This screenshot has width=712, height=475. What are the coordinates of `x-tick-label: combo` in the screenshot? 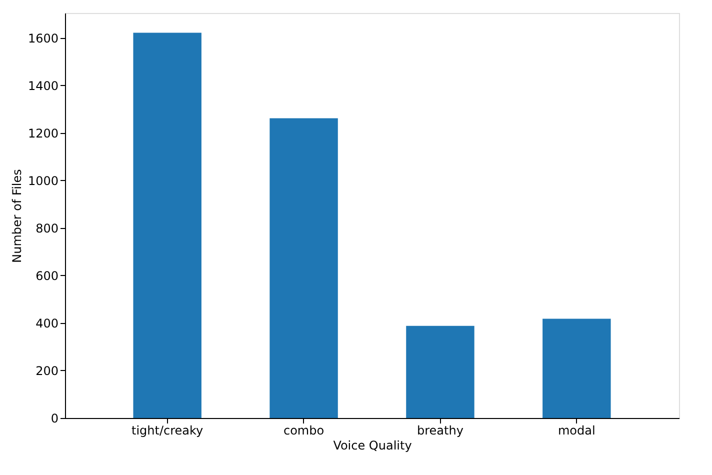 It's located at (303, 431).